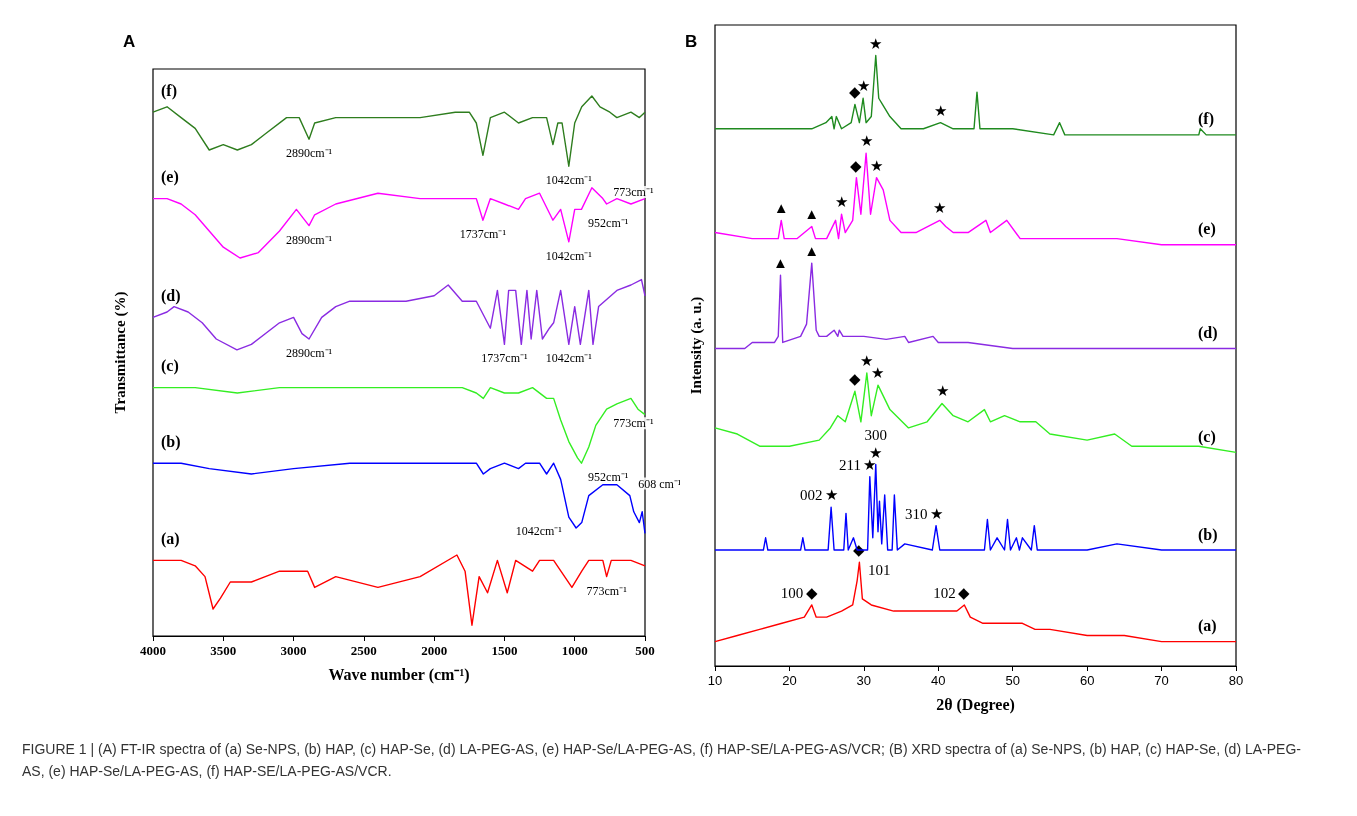 Image resolution: width=1357 pixels, height=816 pixels. I want to click on x-tick-label: 60, so click(1087, 680).